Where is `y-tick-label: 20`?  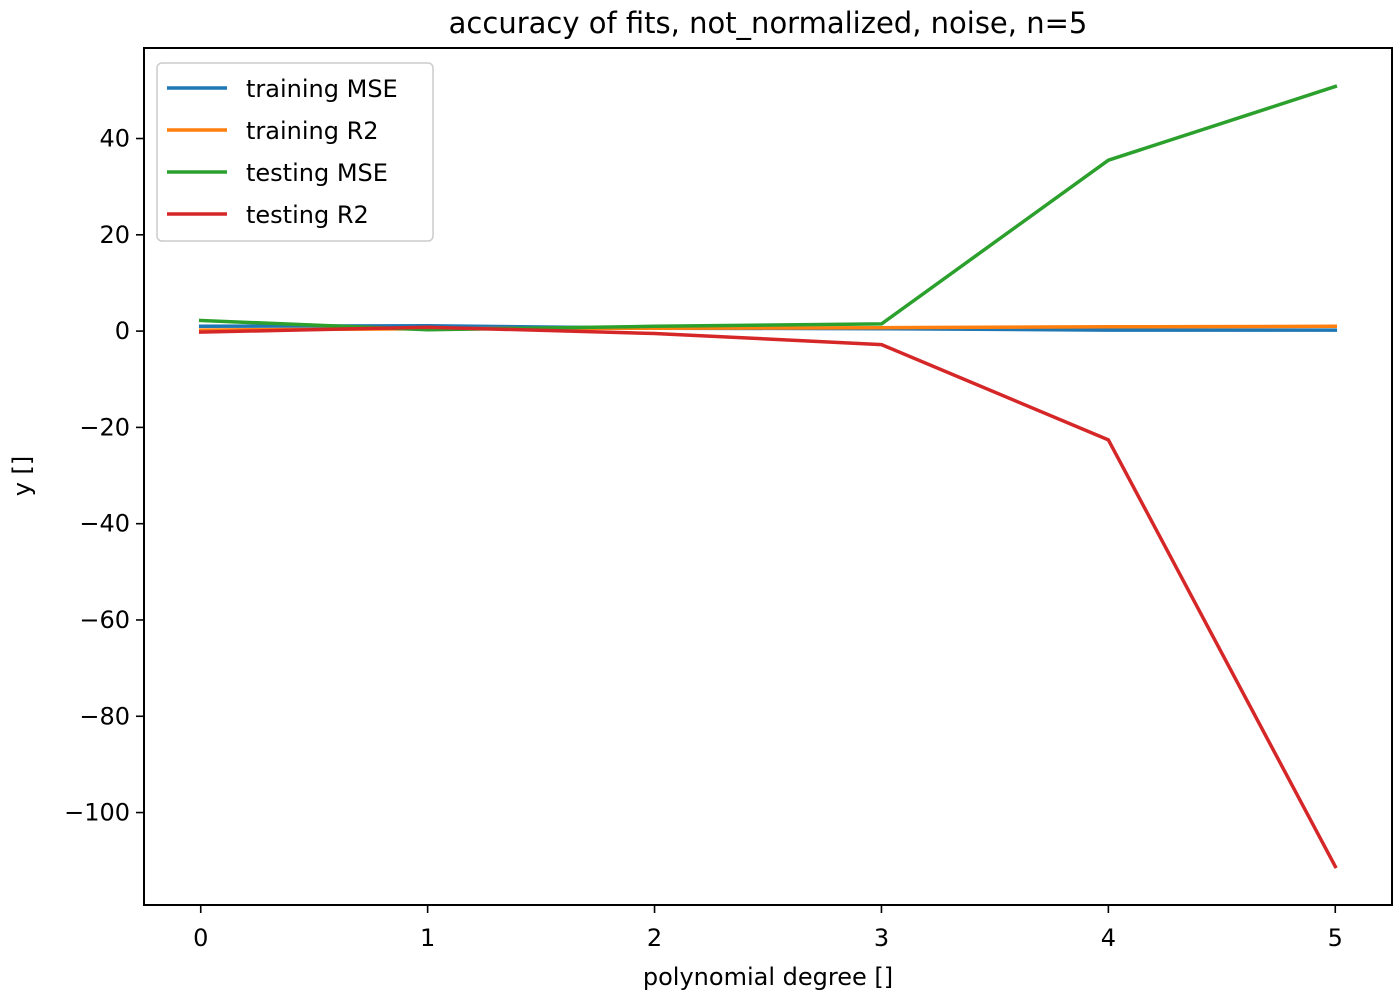
y-tick-label: 20 is located at coordinates (114, 235).